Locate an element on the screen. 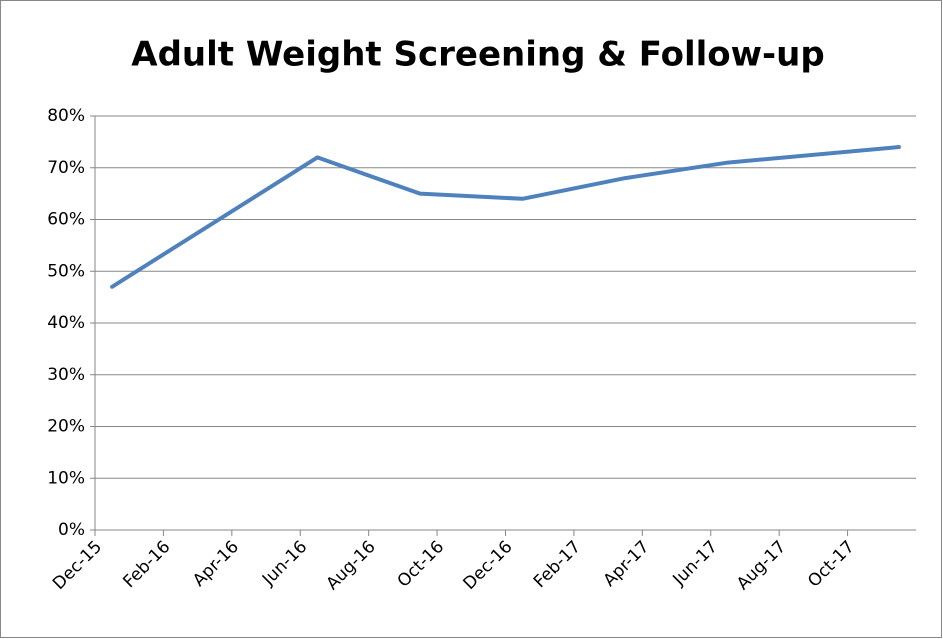 The width and height of the screenshot is (943, 639). y-tick-label: 10% is located at coordinates (66, 478).